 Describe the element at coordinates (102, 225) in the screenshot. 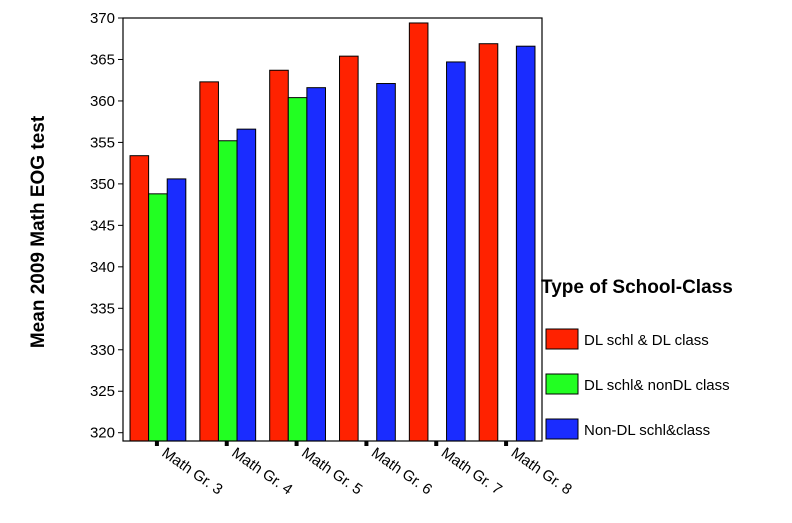

I see `y-tick-label: 345` at that location.